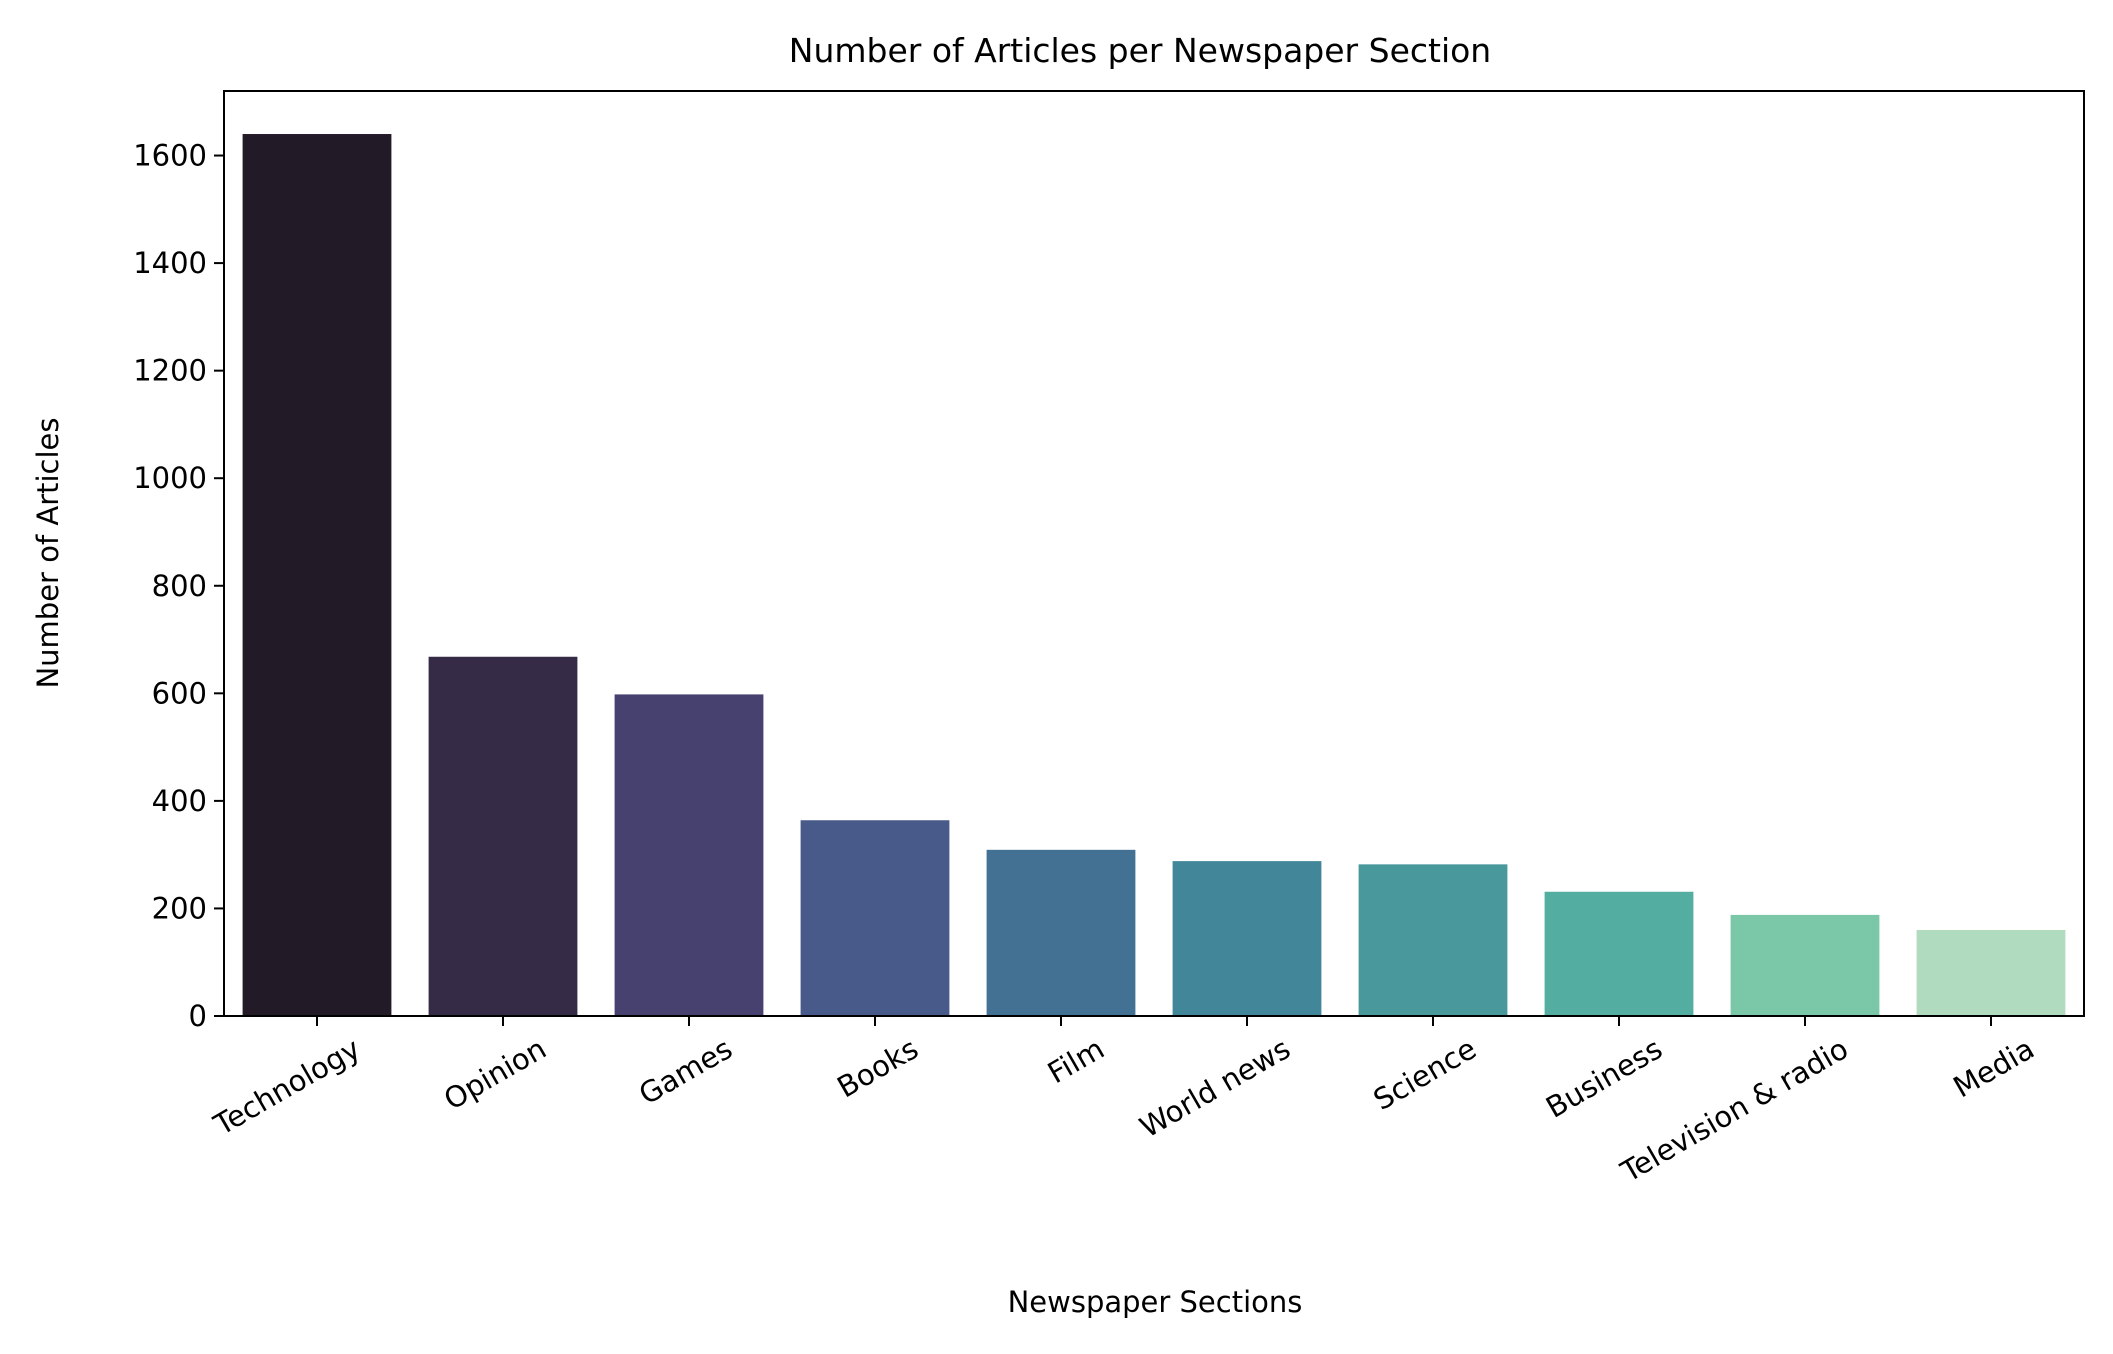 This screenshot has width=2113, height=1354. What do you see at coordinates (170, 156) in the screenshot?
I see `y-tick-label: 1600` at bounding box center [170, 156].